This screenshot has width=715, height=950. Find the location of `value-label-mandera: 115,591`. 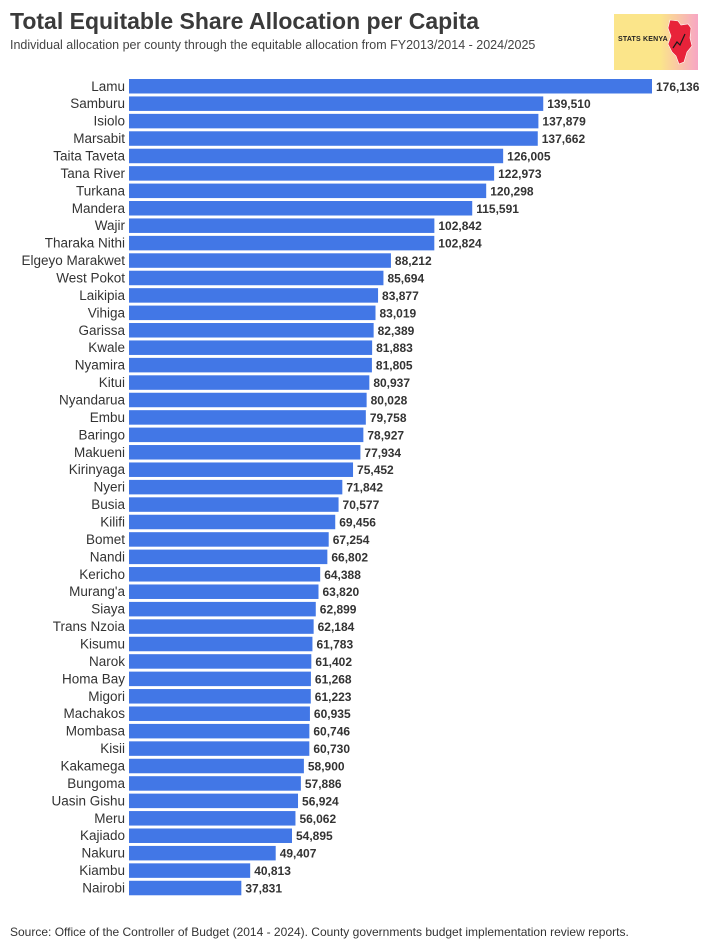

value-label-mandera: 115,591 is located at coordinates (497, 209).